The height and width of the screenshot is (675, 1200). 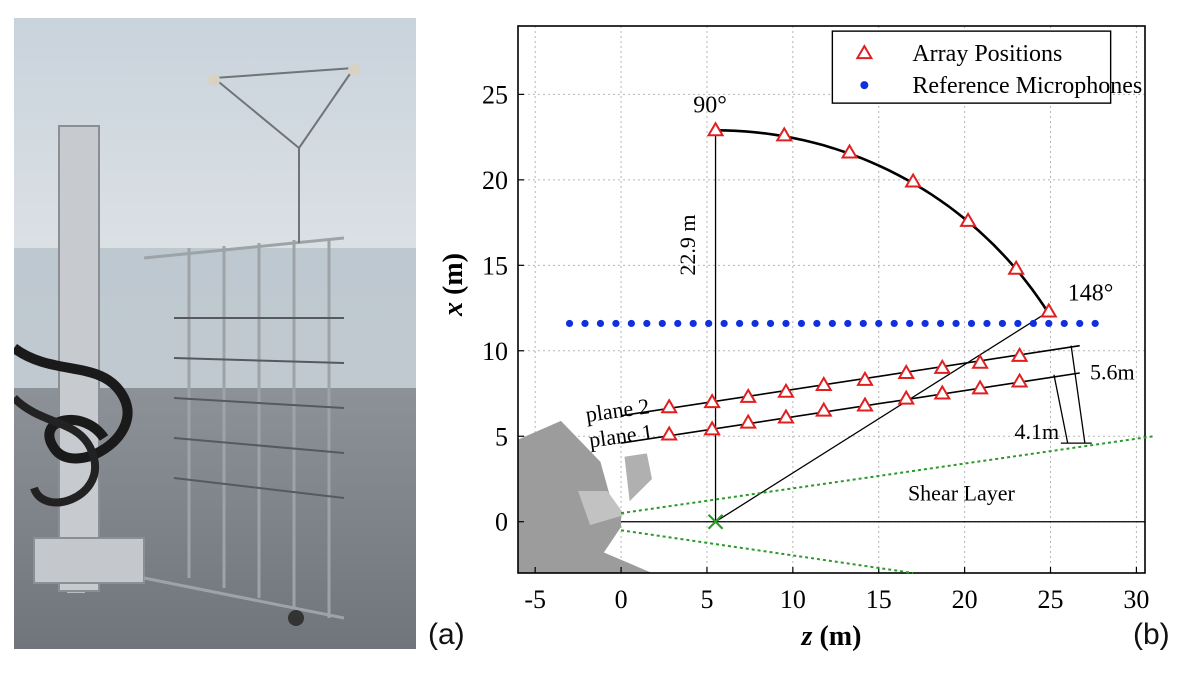 I want to click on tick-label-x: 10, so click(x=793, y=599).